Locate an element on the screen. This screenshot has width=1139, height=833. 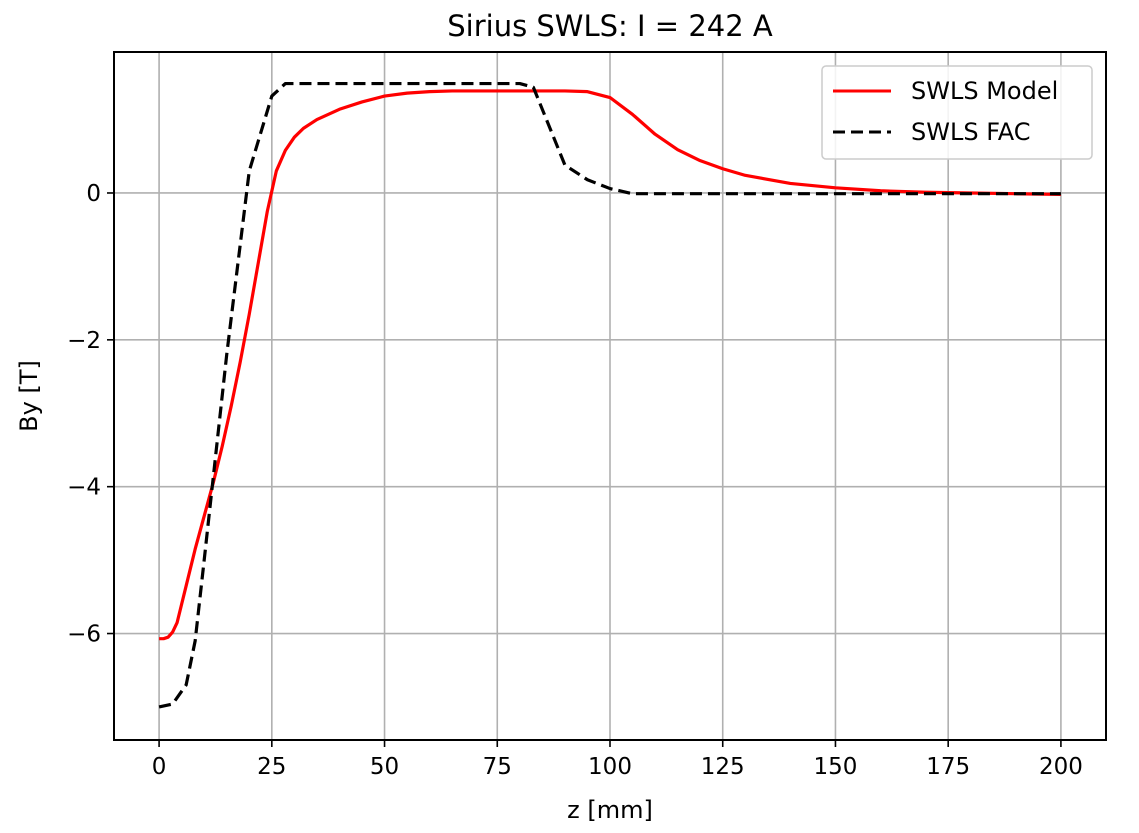
x-tick-label-0: 0 is located at coordinates (159, 767).